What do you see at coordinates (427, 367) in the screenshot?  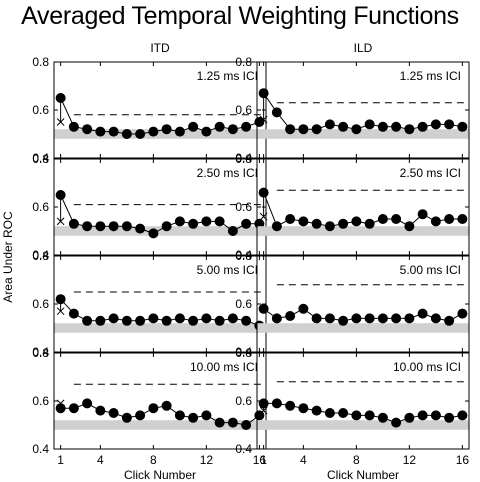 I see `panel-label: 10.00 ms ICI` at bounding box center [427, 367].